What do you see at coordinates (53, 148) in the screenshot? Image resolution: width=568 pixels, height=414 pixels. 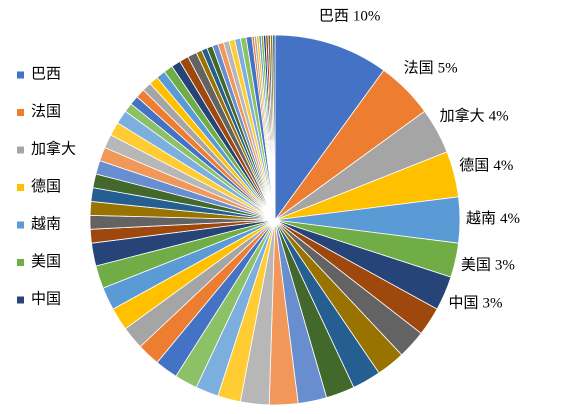 I see `legend-label: 加拿大` at bounding box center [53, 148].